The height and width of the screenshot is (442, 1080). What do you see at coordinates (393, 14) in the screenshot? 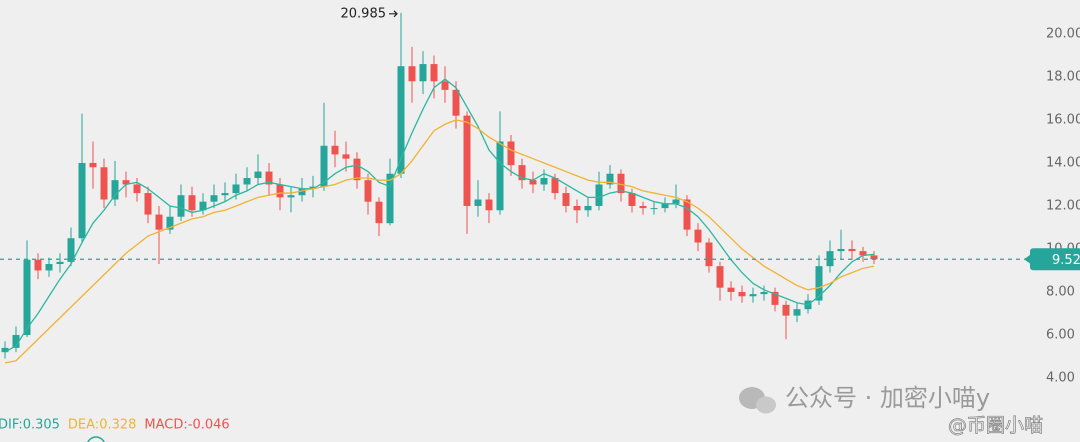
I see `max-arrow` at bounding box center [393, 14].